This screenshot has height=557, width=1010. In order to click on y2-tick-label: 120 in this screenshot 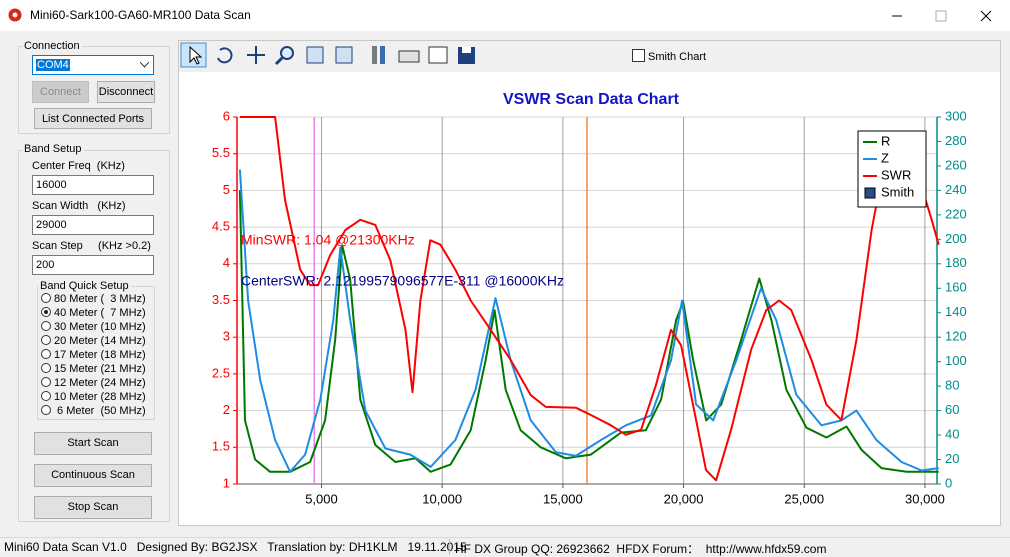, I will do `click(956, 336)`.